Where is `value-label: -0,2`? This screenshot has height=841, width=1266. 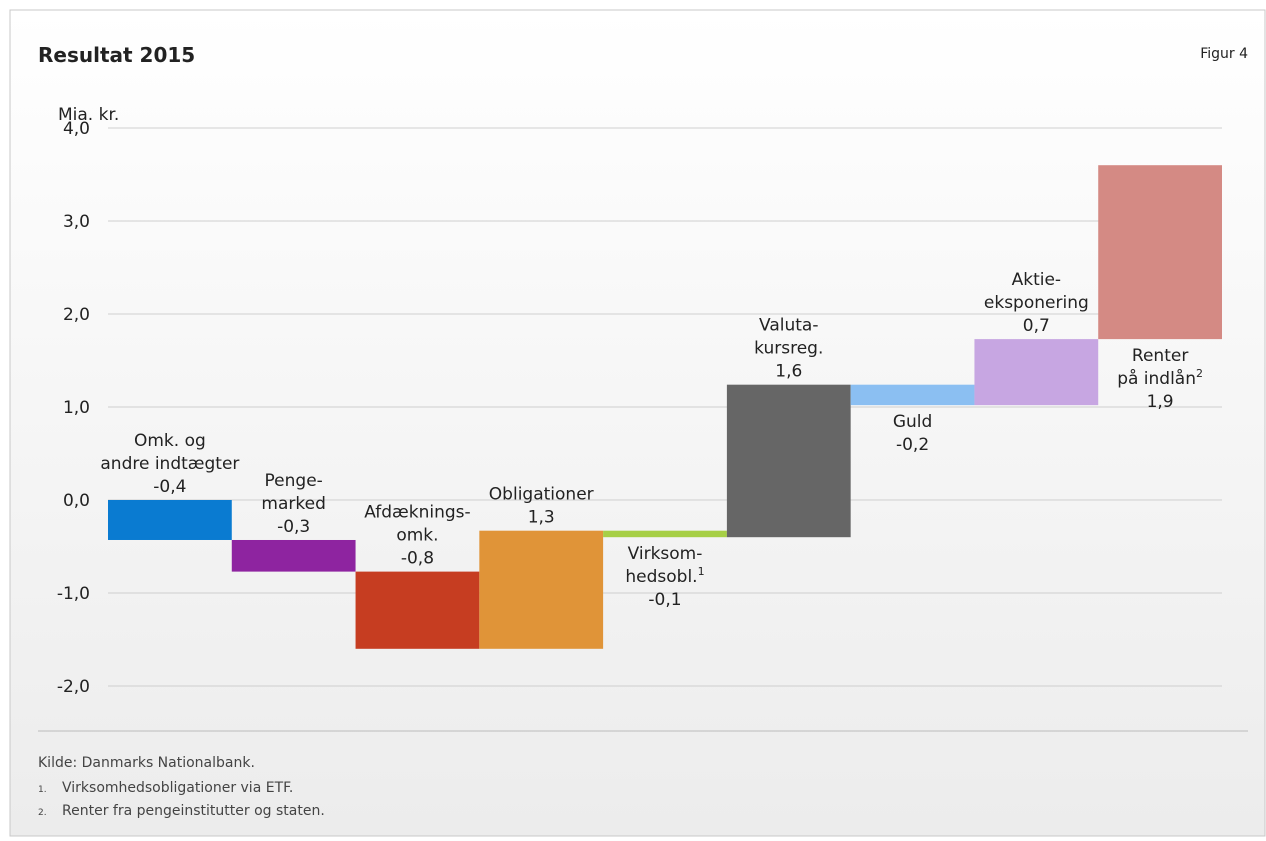
value-label: -0,2 is located at coordinates (912, 445).